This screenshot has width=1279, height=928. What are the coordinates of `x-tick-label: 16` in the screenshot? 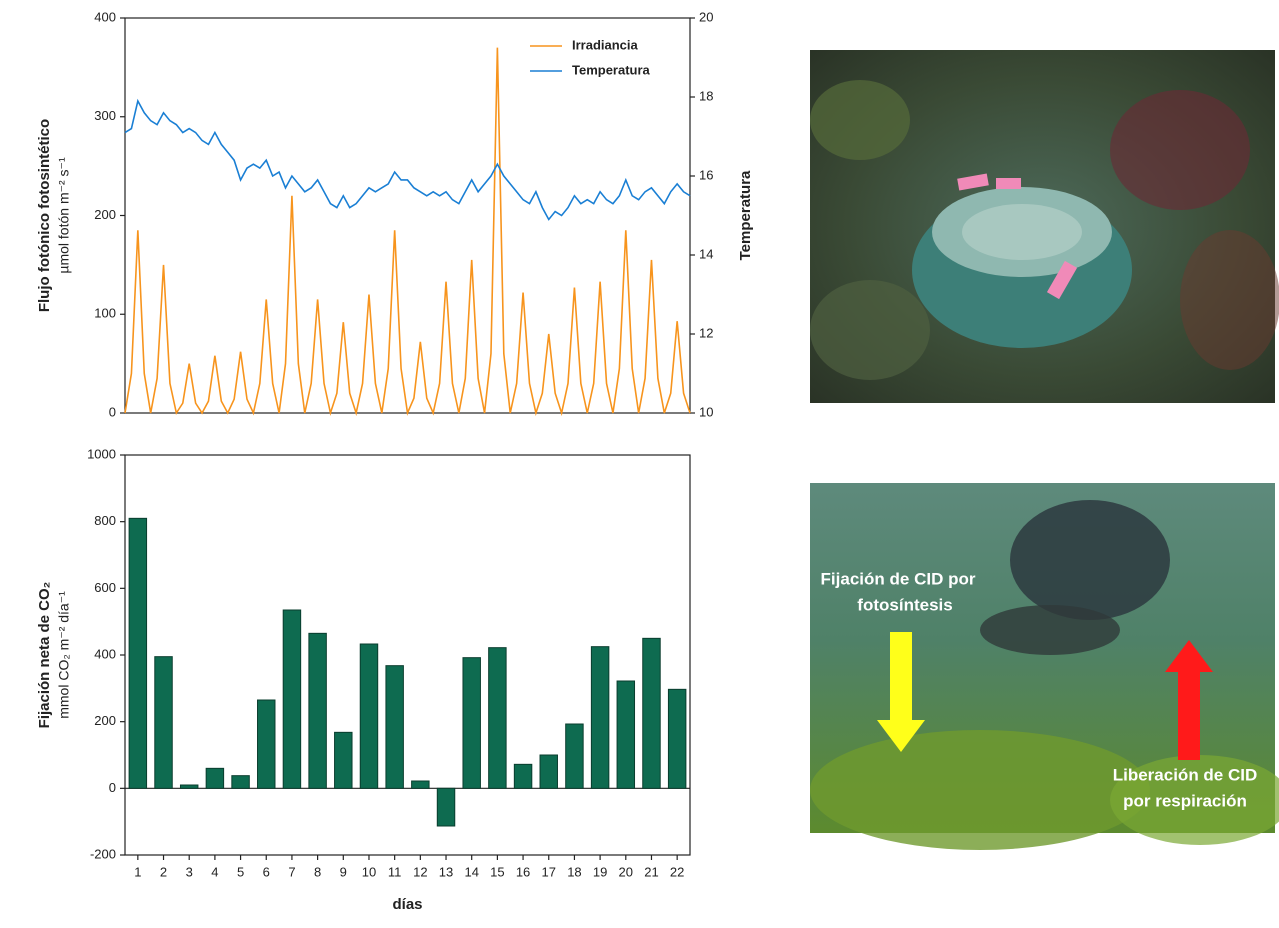 It's located at (523, 871).